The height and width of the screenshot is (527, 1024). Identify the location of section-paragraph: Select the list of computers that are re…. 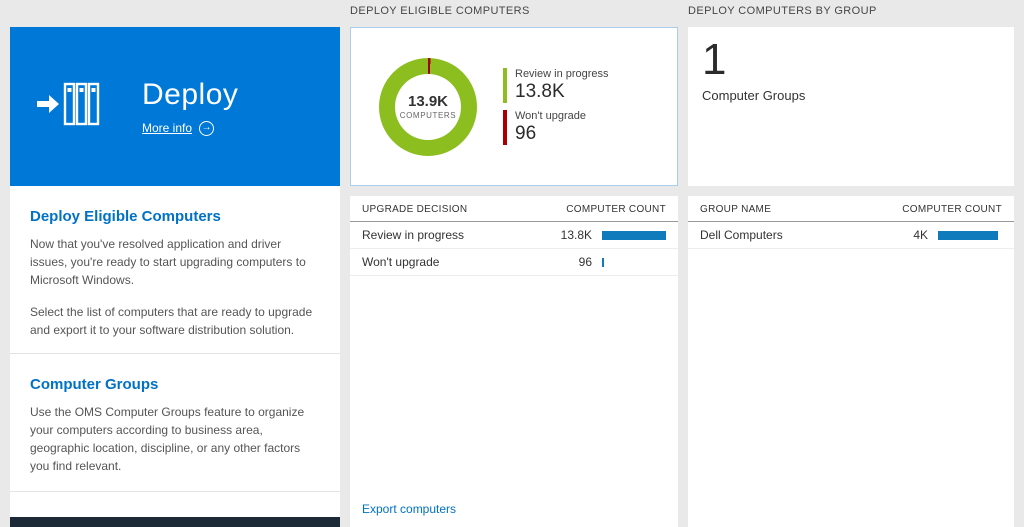
(171, 321).